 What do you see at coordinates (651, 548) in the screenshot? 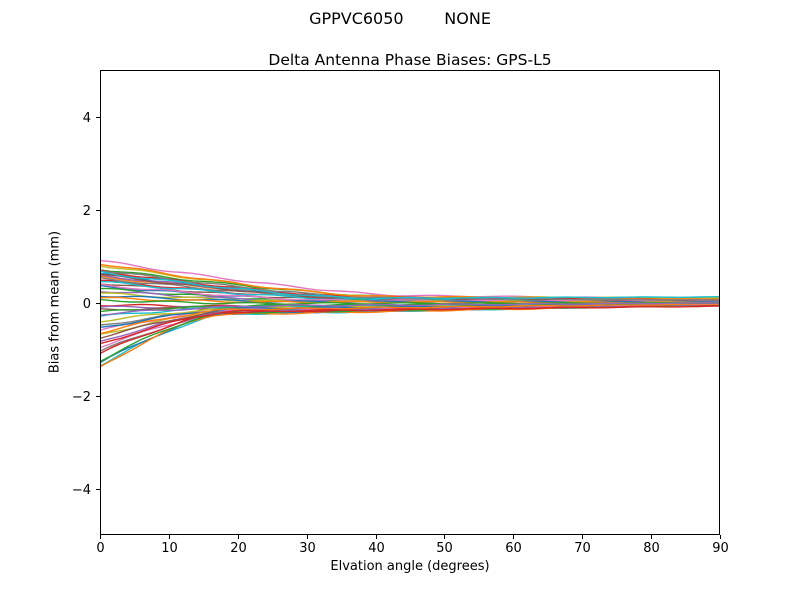
I see `x-tick-label: 80` at bounding box center [651, 548].